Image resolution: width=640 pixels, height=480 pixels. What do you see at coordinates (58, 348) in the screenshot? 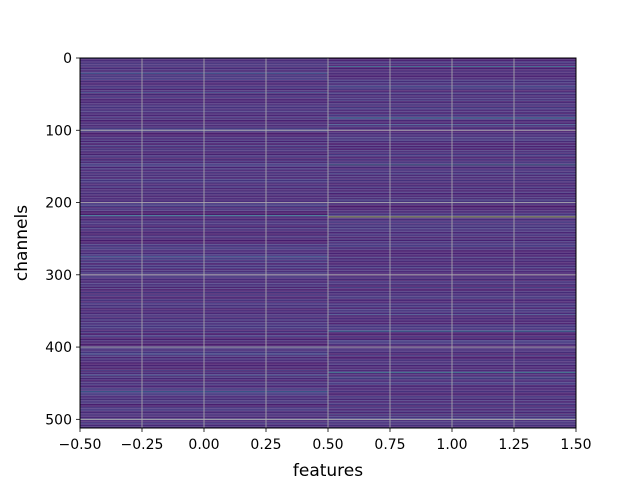
I see `y-tick-label: 400` at bounding box center [58, 348].